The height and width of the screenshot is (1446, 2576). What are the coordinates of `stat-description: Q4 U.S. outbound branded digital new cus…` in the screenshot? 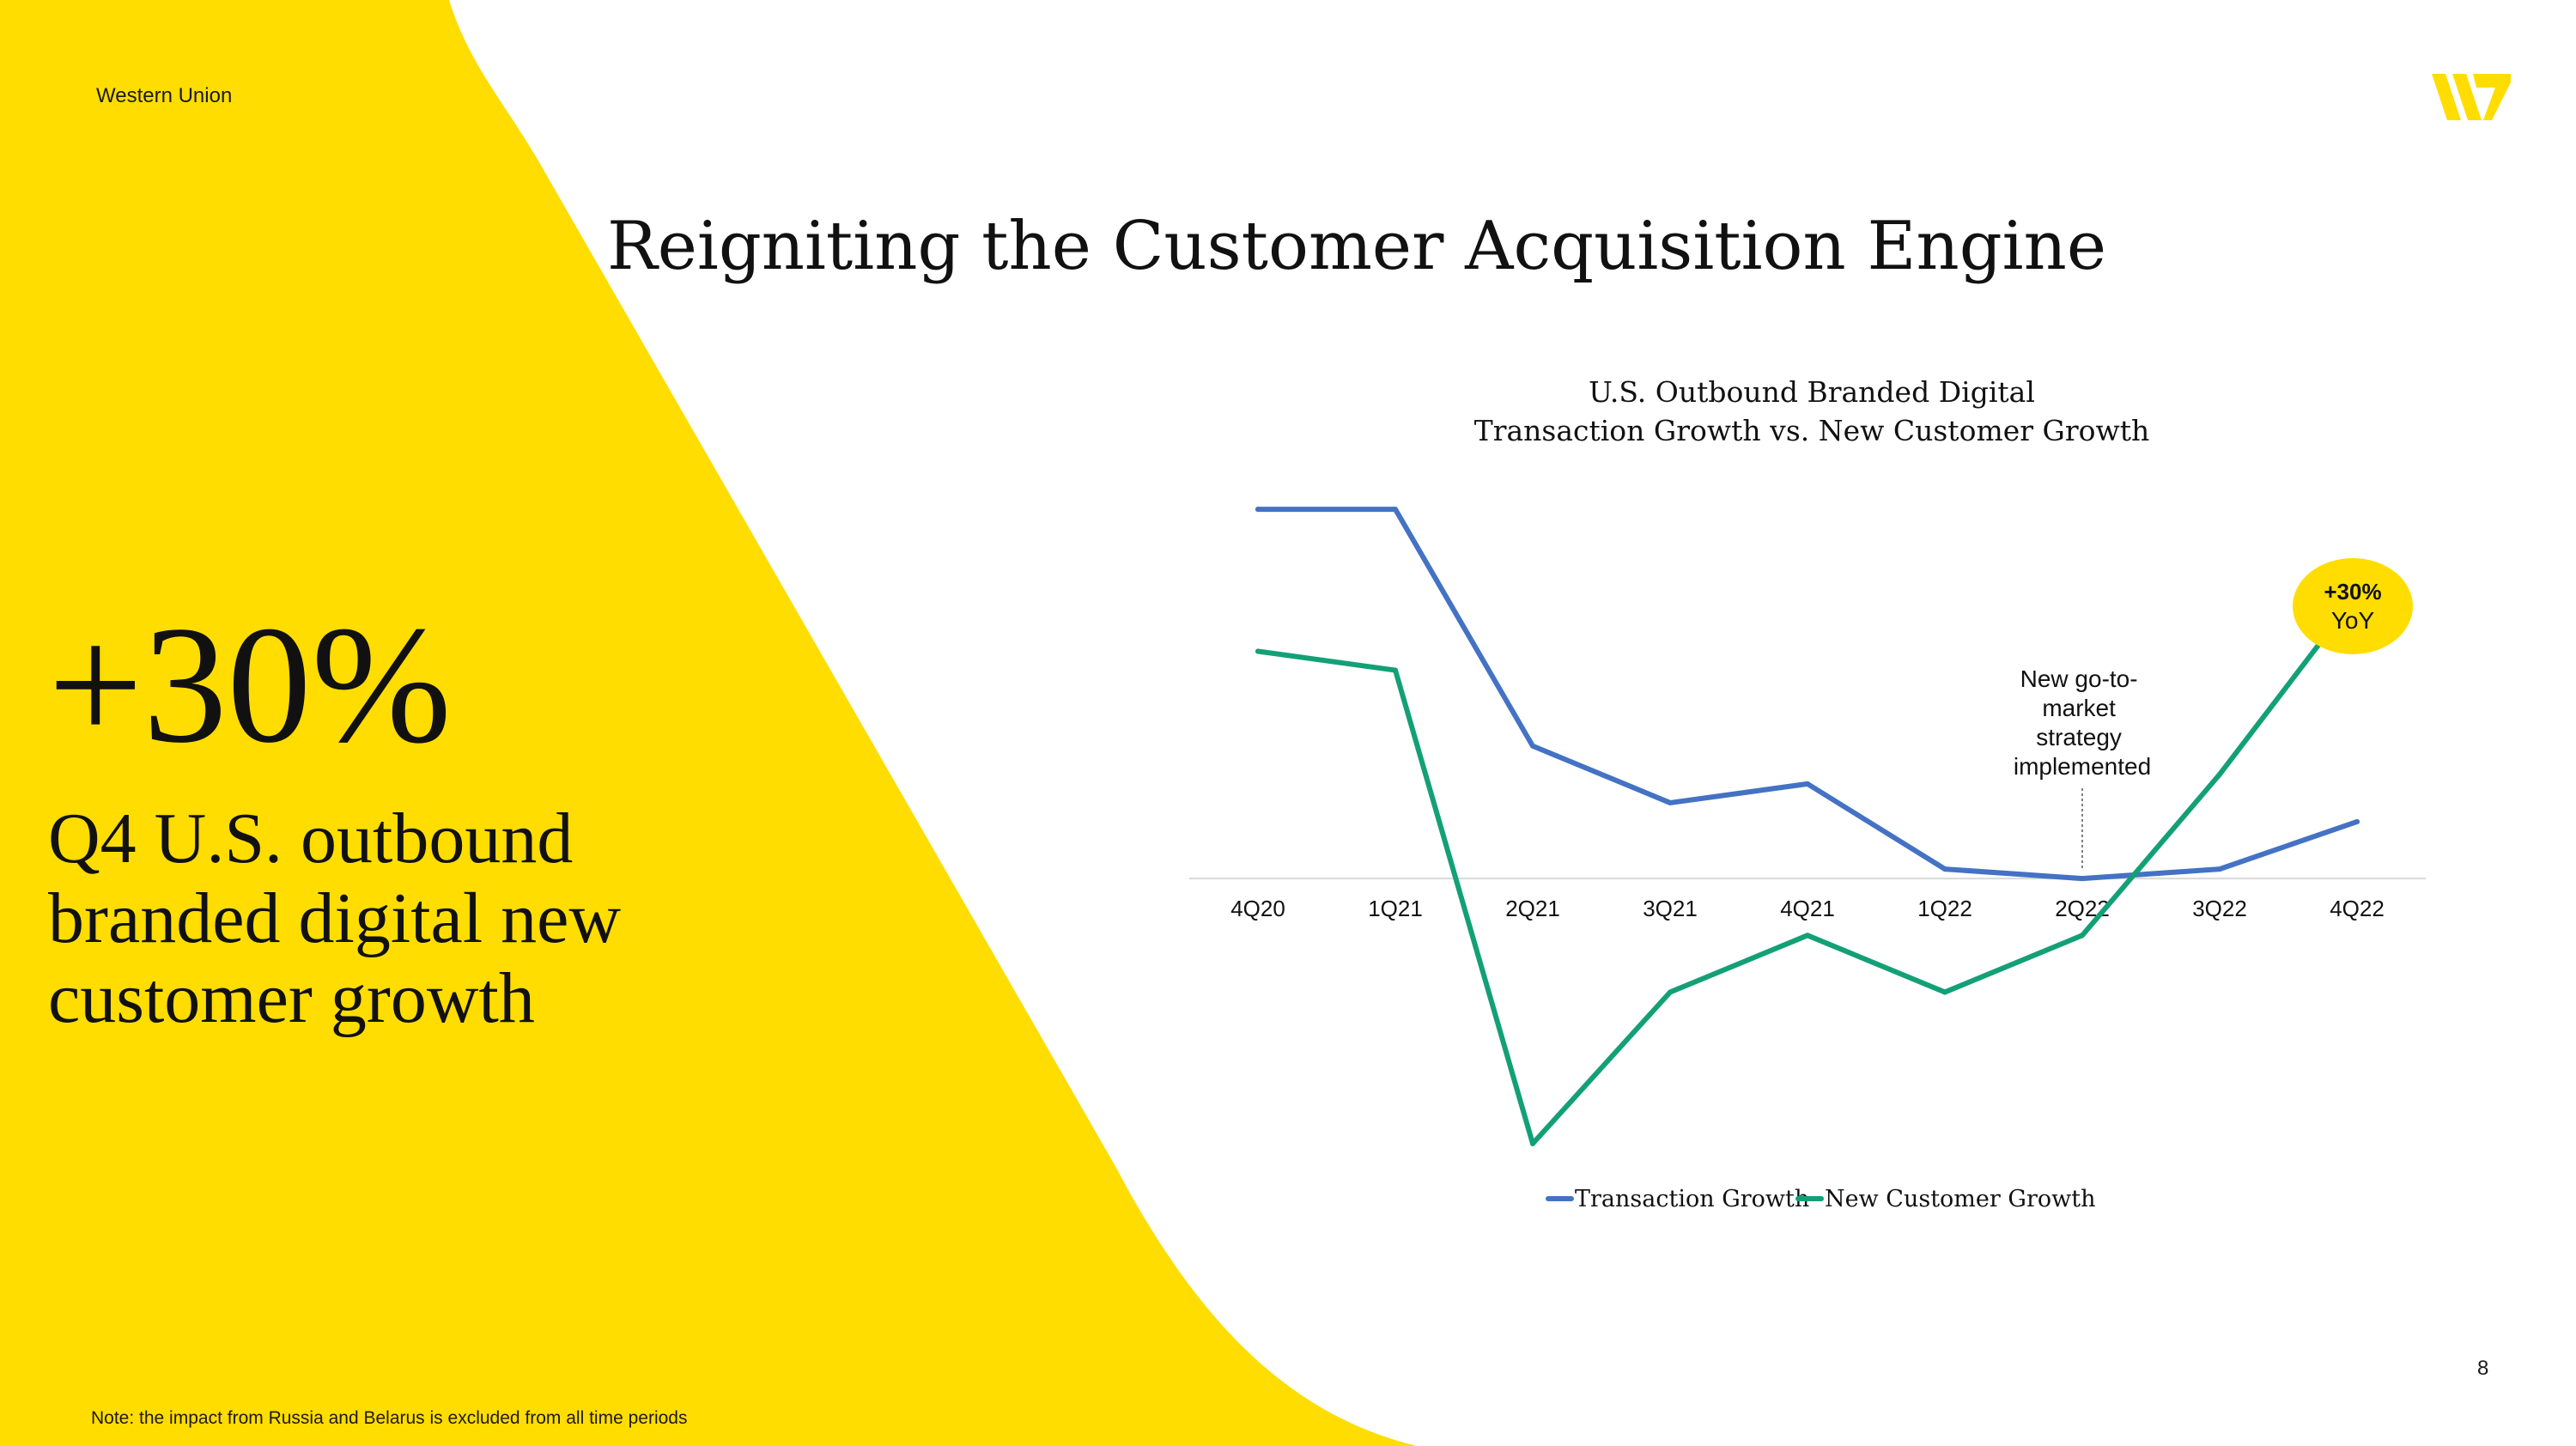 It's located at (335, 919).